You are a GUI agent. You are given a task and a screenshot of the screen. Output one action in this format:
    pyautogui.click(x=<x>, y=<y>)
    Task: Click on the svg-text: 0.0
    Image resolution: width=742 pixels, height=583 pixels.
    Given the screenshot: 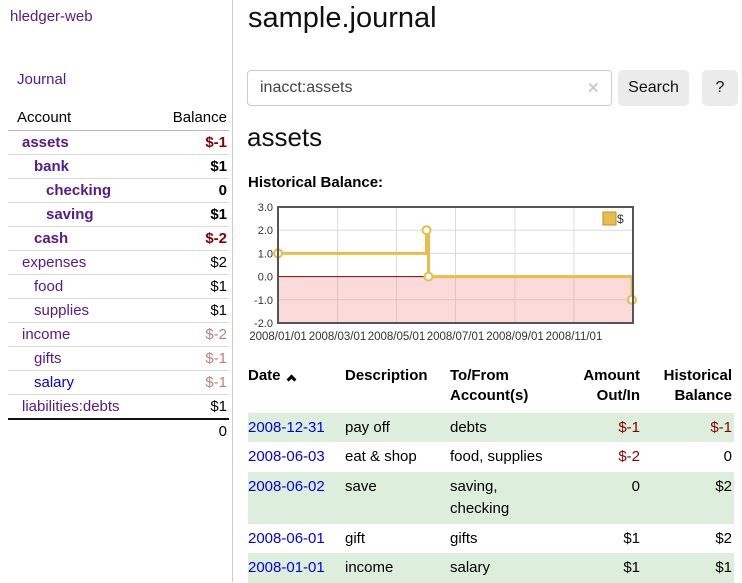 What is the action you would take?
    pyautogui.click(x=265, y=278)
    